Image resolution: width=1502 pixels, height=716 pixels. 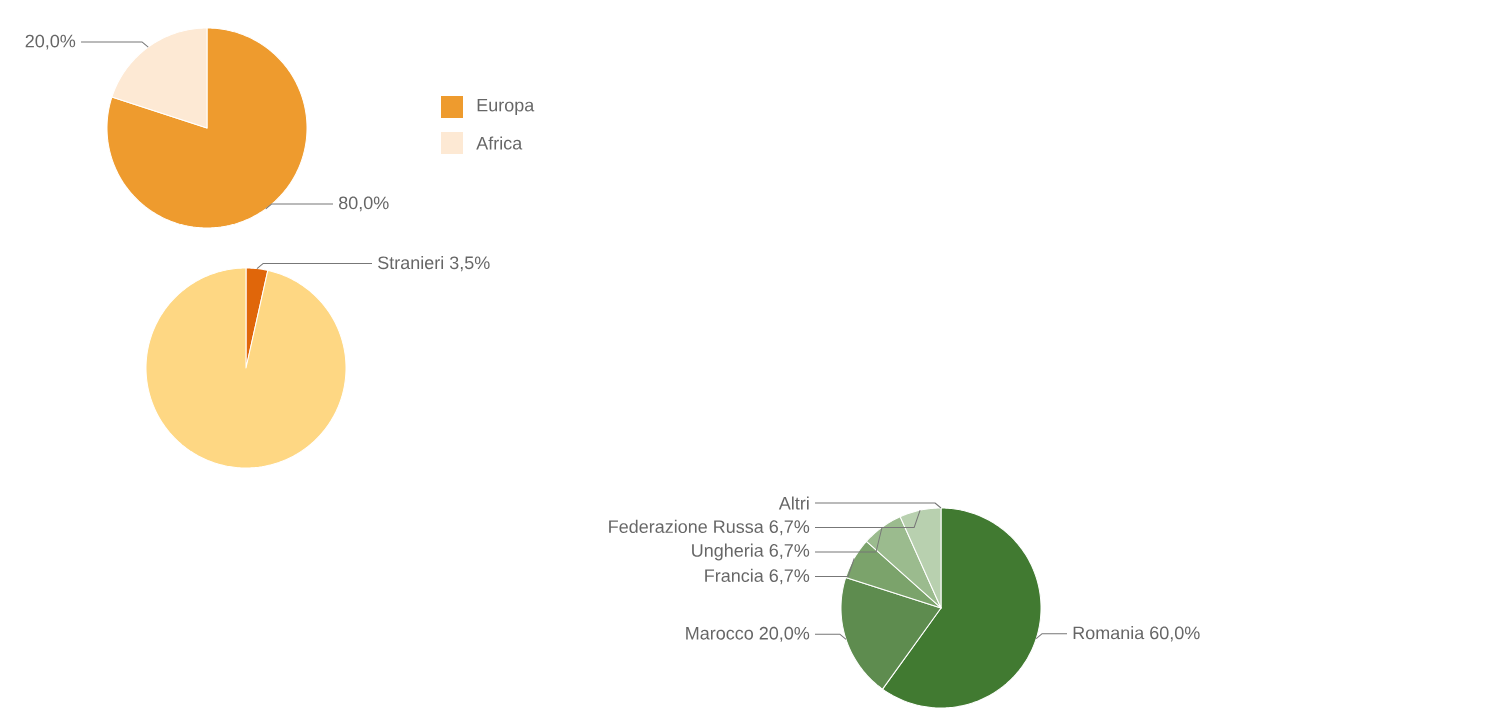 What do you see at coordinates (1109, 633) in the screenshot?
I see `slice-label: Romania` at bounding box center [1109, 633].